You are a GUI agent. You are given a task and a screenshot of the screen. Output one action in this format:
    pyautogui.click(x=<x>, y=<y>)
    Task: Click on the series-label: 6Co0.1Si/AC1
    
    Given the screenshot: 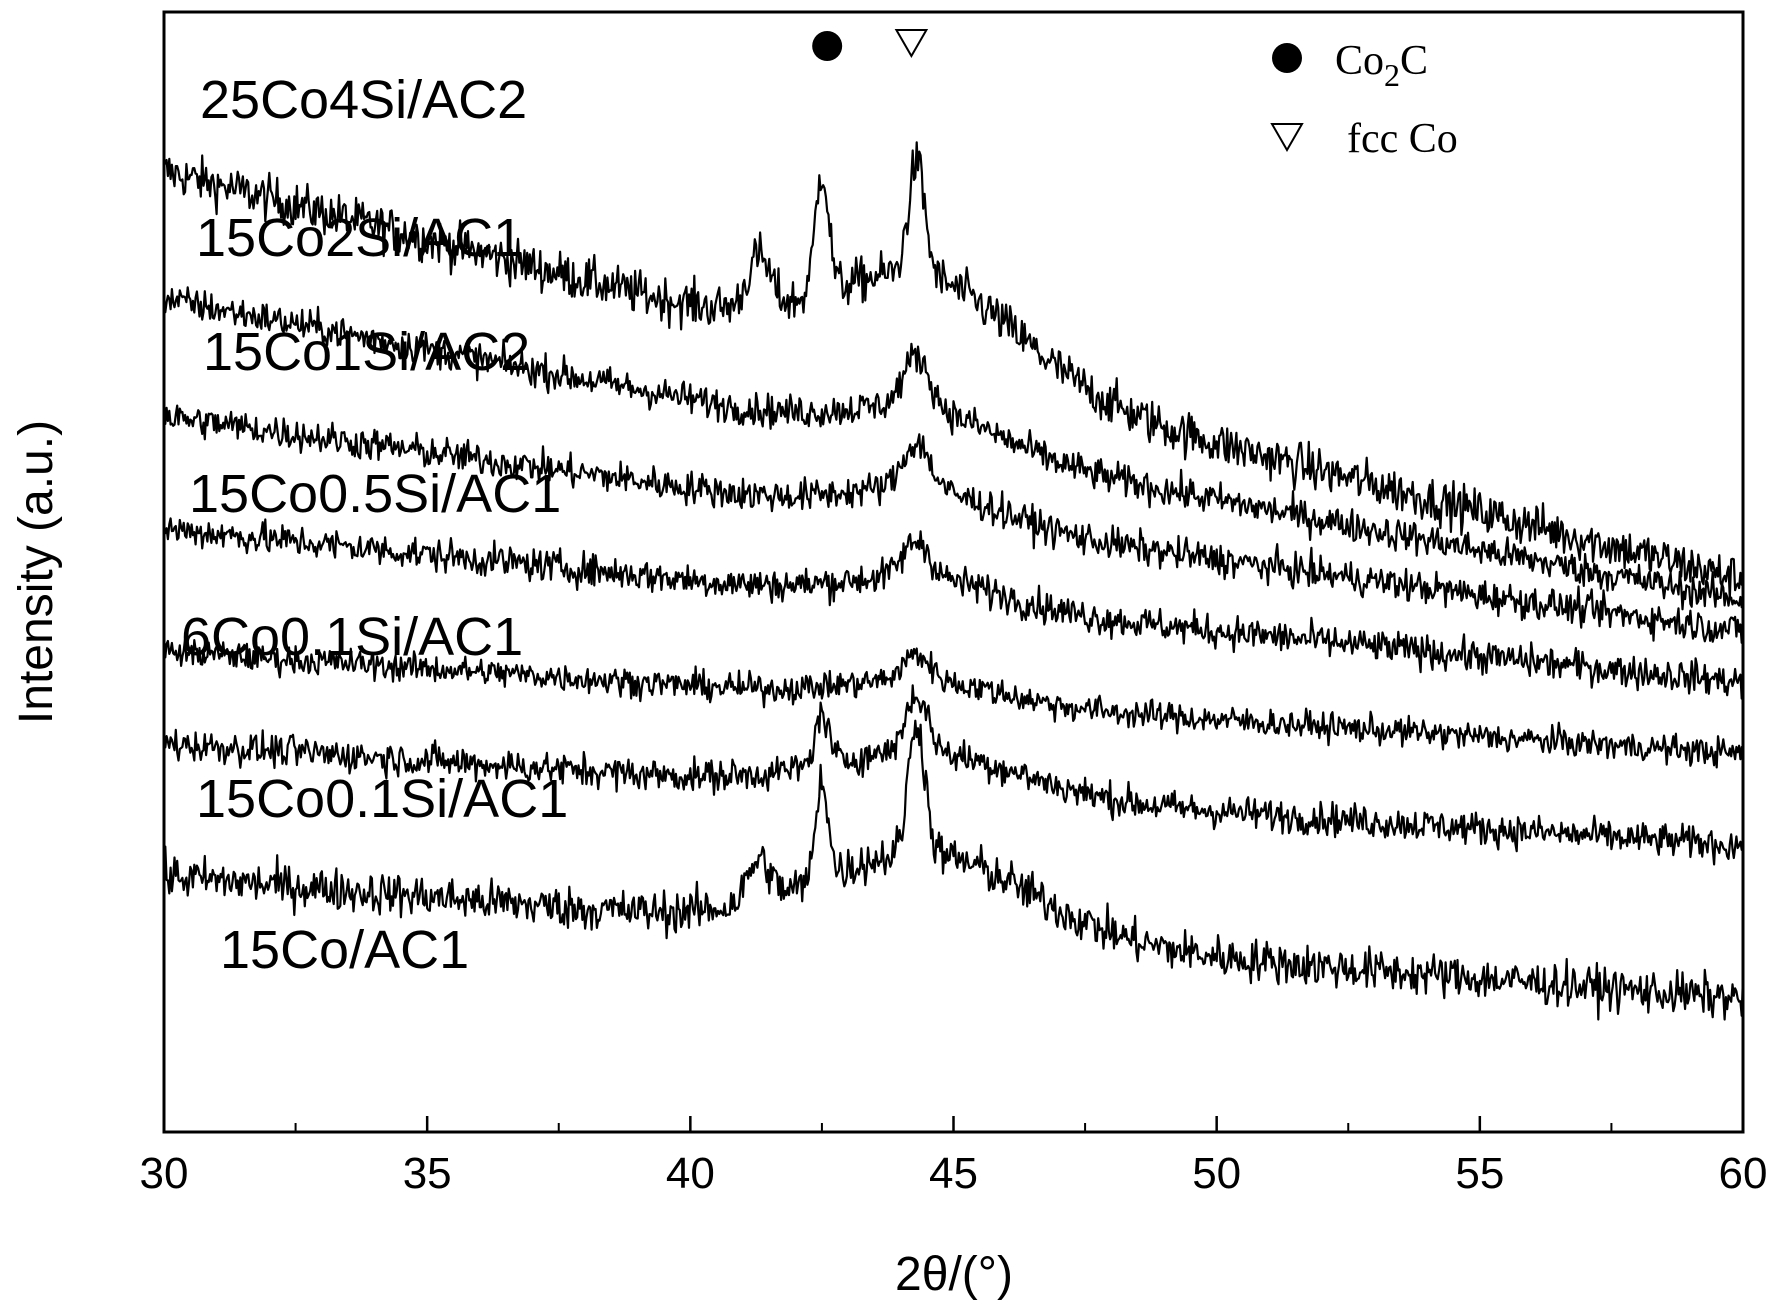 What is the action you would take?
    pyautogui.click(x=352, y=637)
    